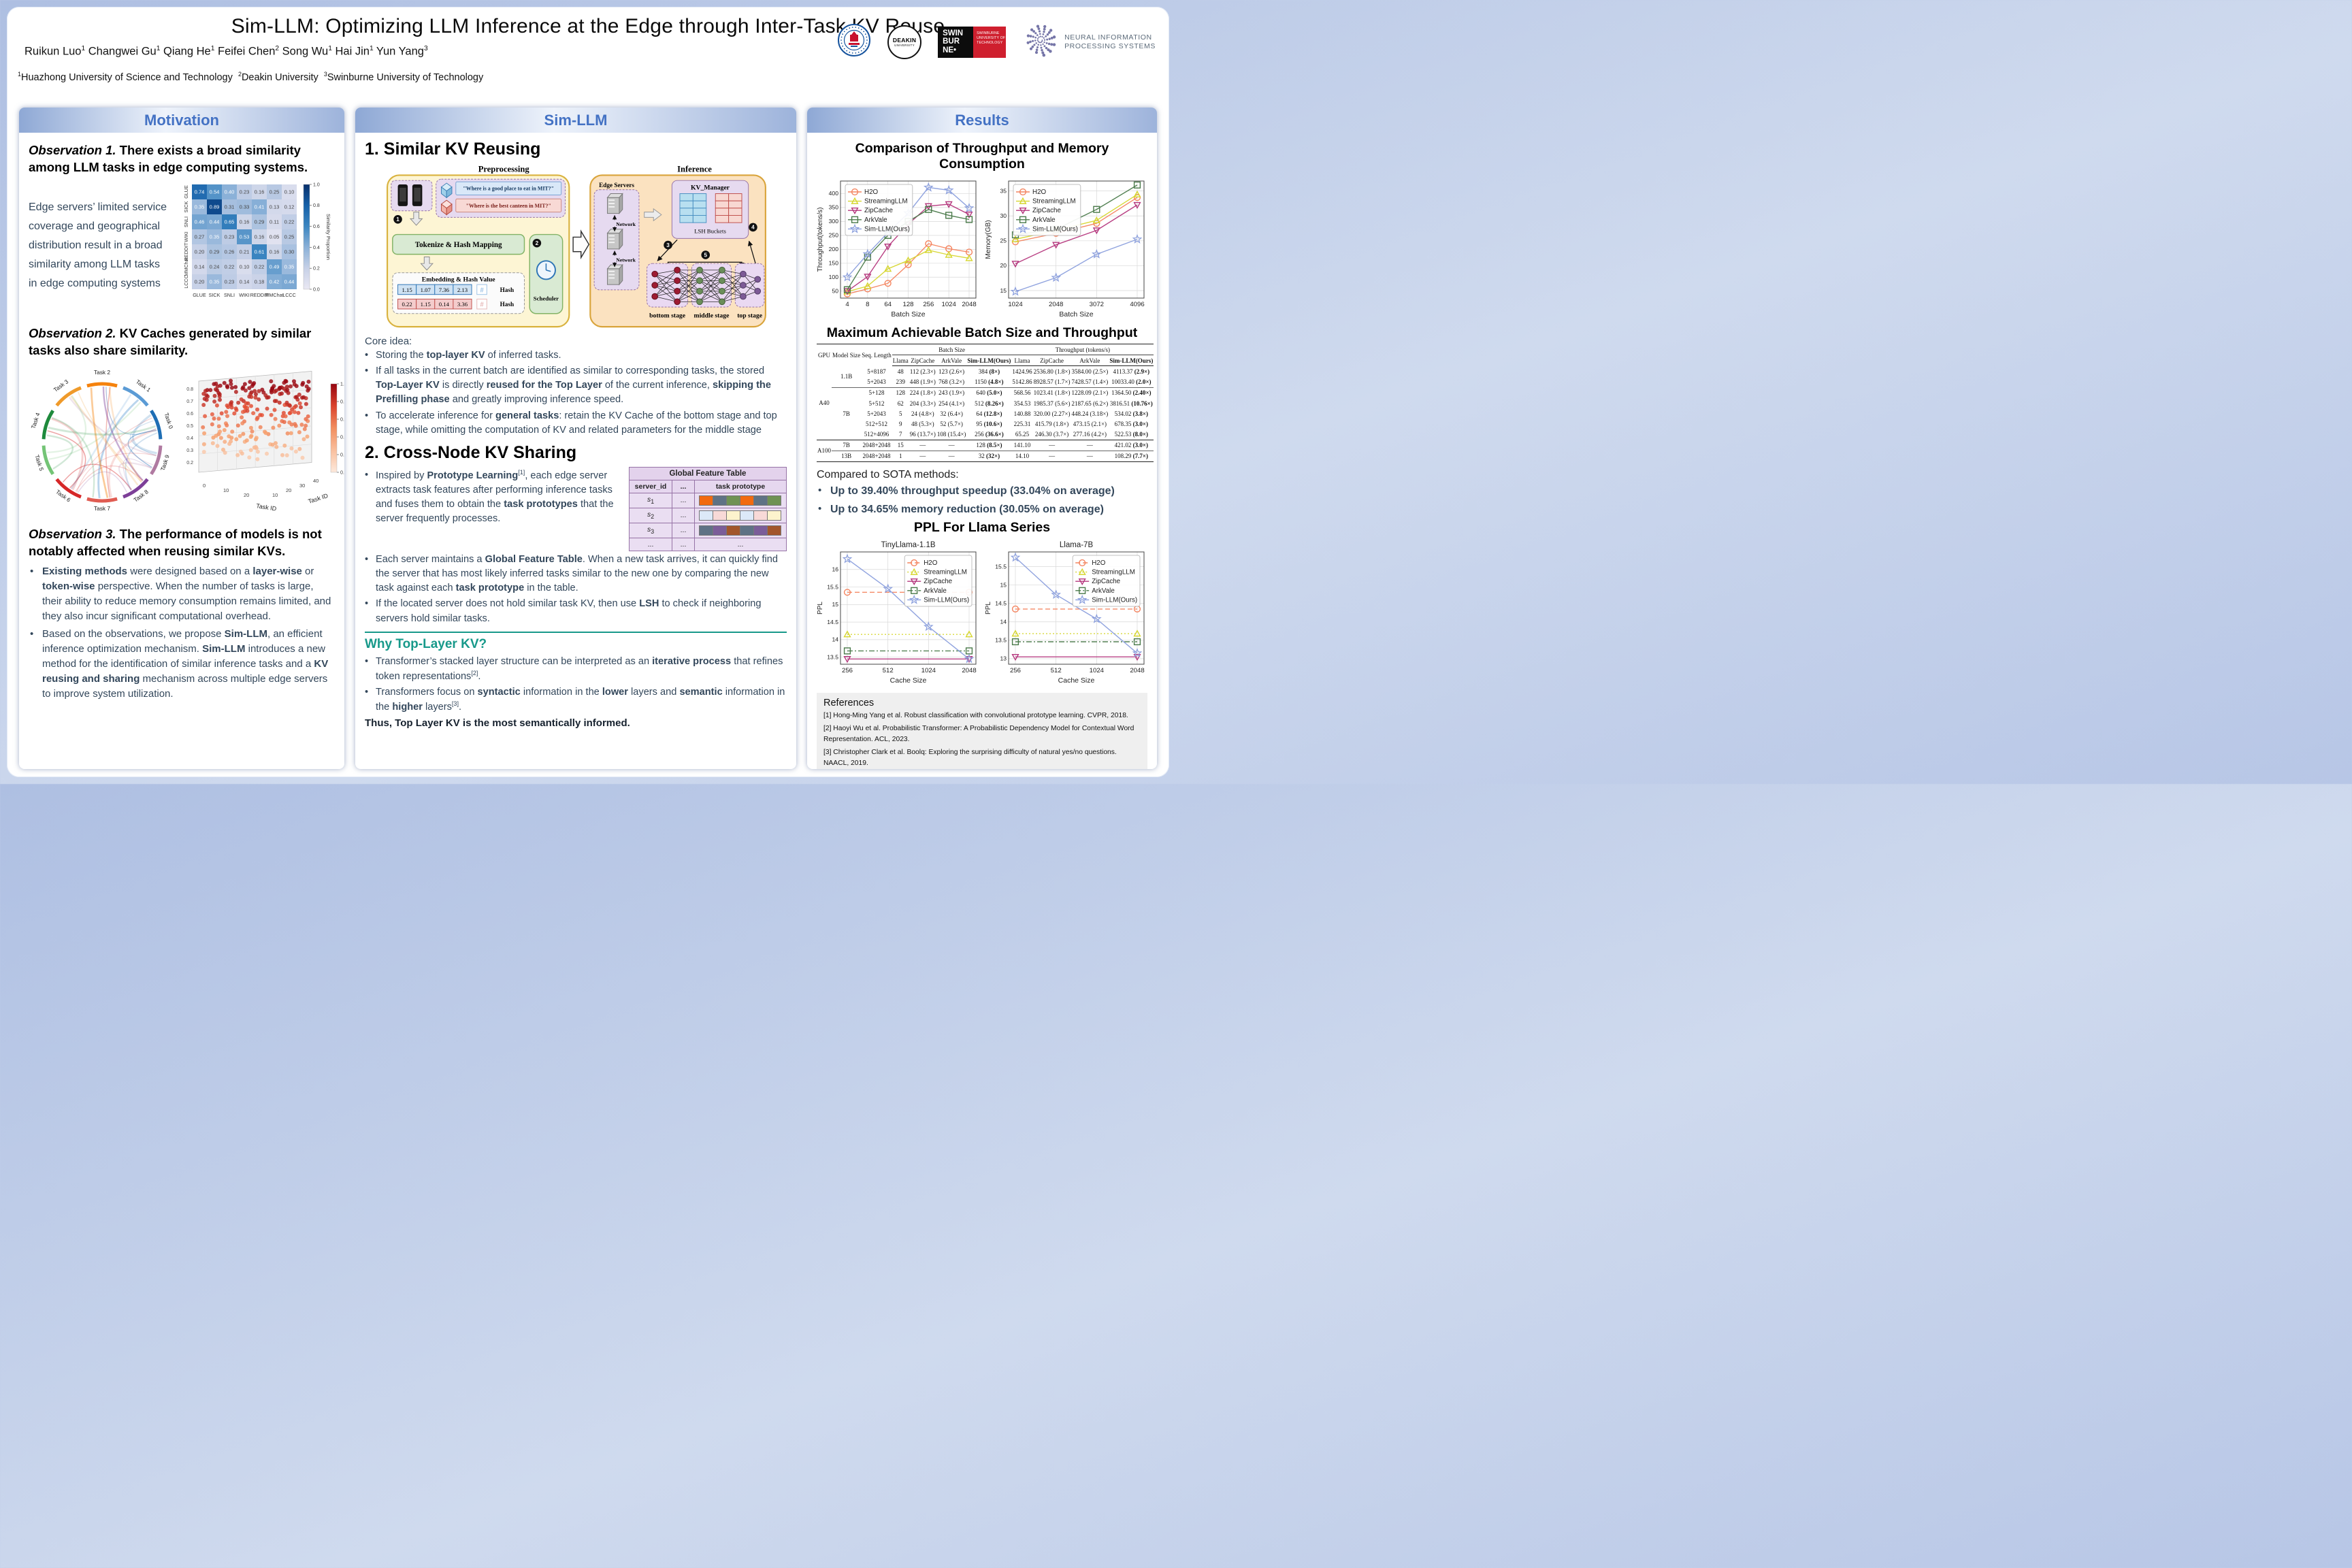  Describe the element at coordinates (445, 290) in the screenshot. I see `svg-text: 7.36` at that location.